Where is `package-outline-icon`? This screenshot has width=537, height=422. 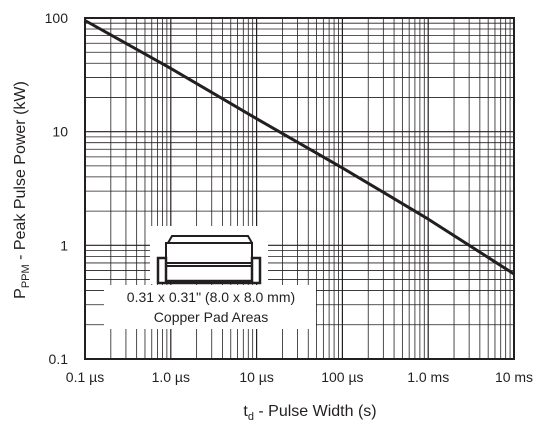
package-outline-icon is located at coordinates (209, 260).